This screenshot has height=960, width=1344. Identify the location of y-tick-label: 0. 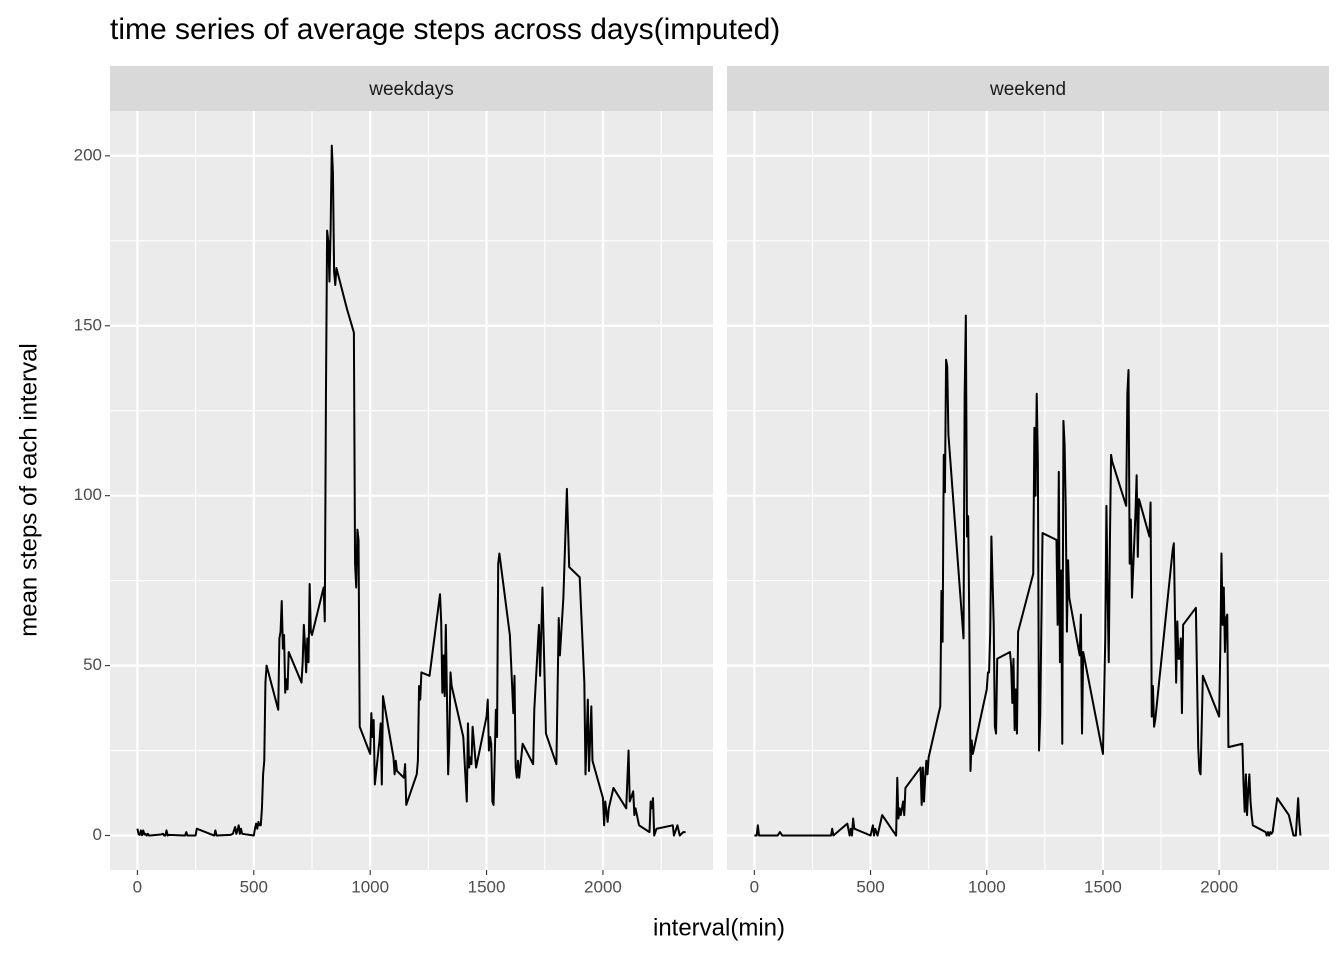
(97, 834).